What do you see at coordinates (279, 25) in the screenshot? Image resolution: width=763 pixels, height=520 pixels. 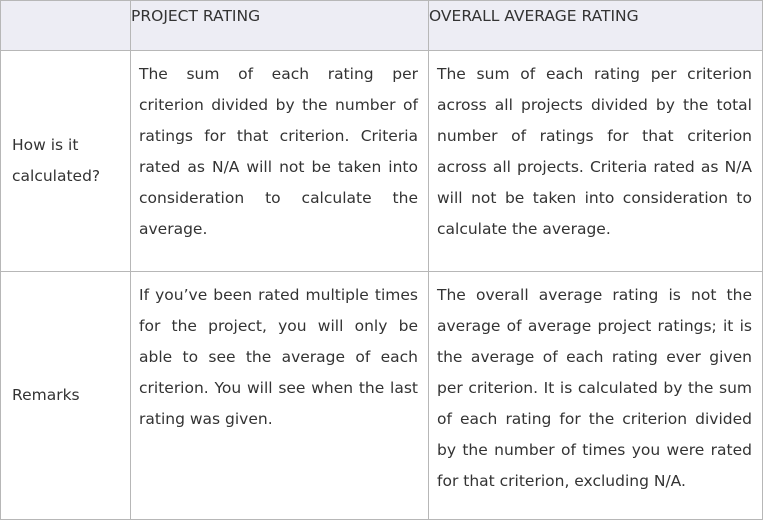 I see `header-project-rating: PROJECT RATING` at bounding box center [279, 25].